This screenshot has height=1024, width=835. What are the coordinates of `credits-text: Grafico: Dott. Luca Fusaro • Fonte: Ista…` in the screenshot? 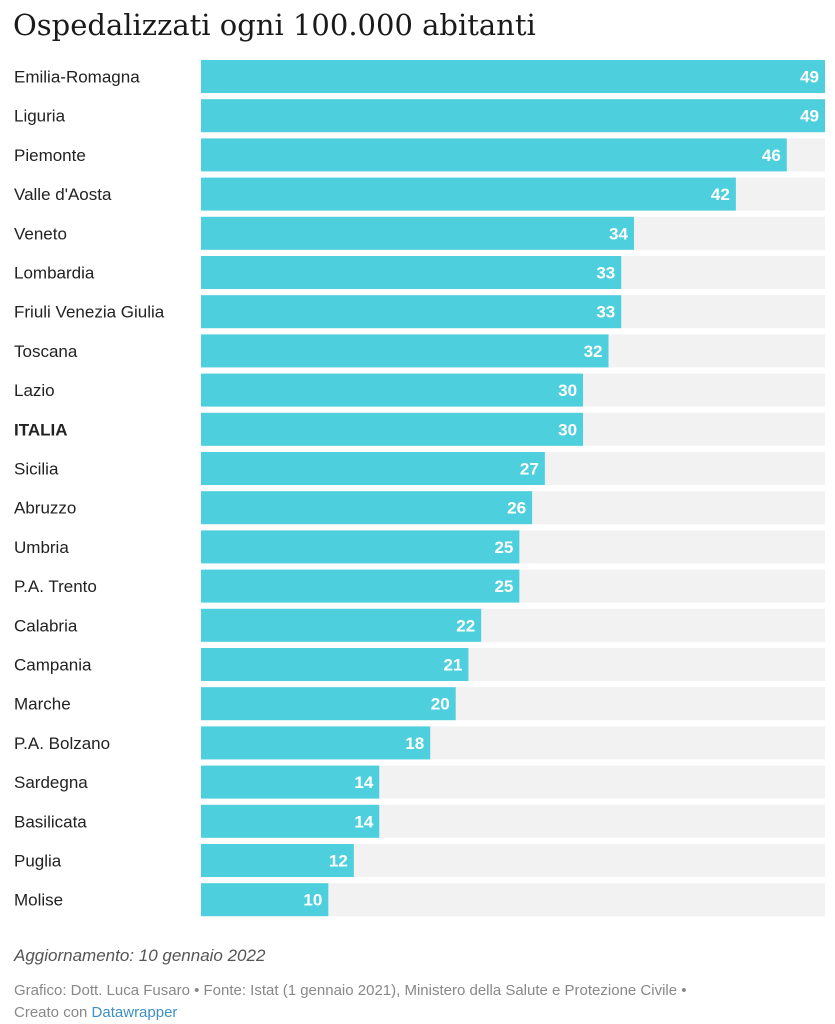 It's located at (350, 990).